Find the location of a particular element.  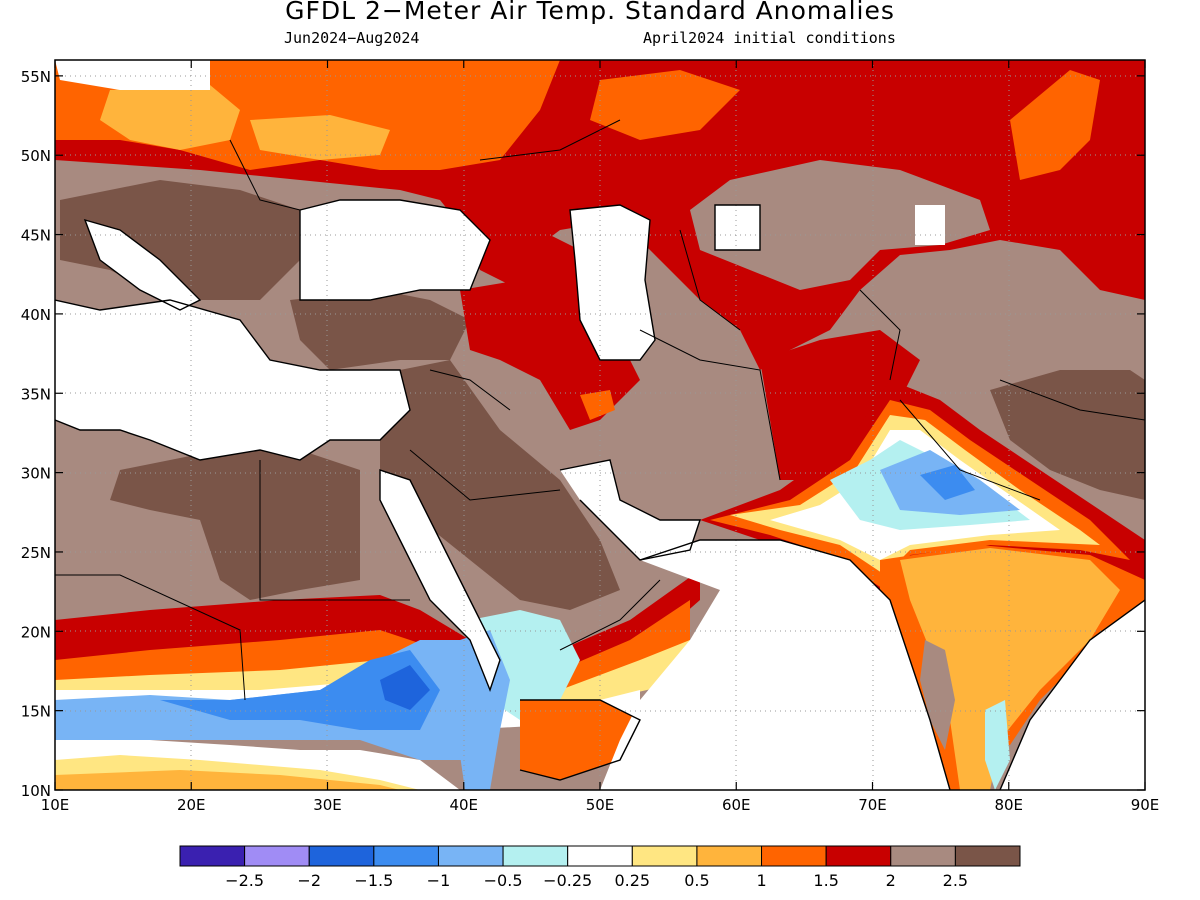

colorbar-label: 2.5 is located at coordinates (955, 880).